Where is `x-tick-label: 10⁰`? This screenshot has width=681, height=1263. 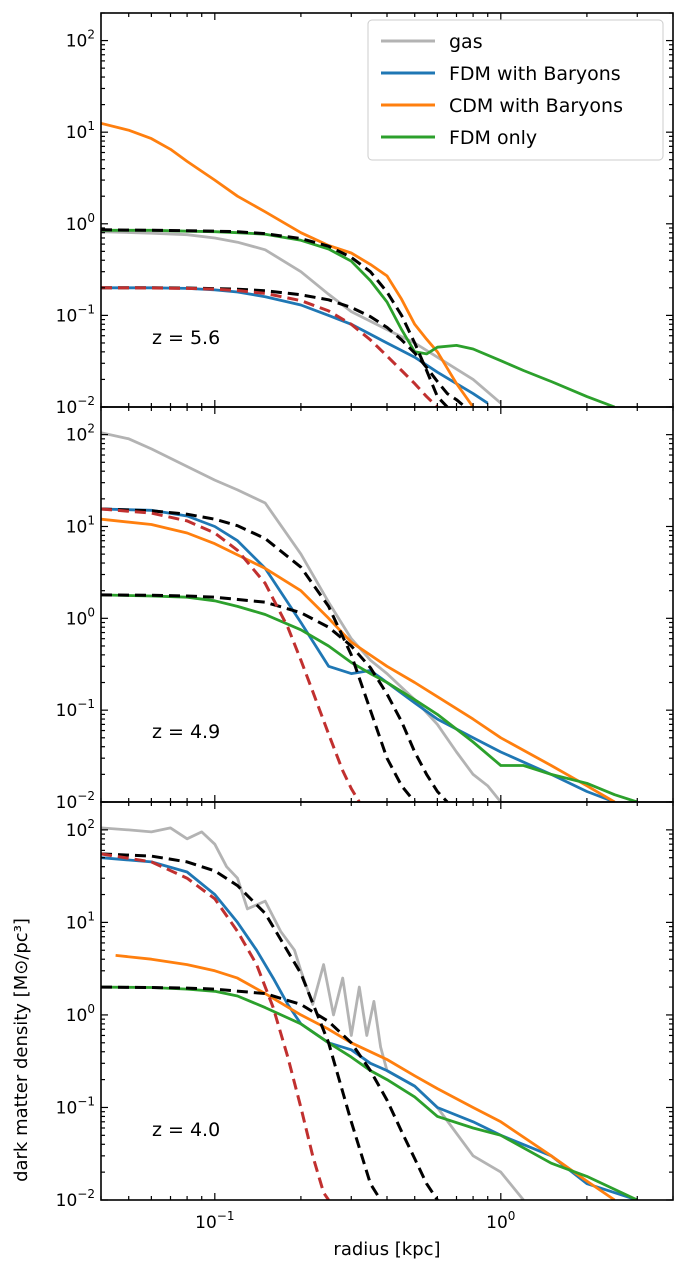 x-tick-label: 10⁰ is located at coordinates (500, 1221).